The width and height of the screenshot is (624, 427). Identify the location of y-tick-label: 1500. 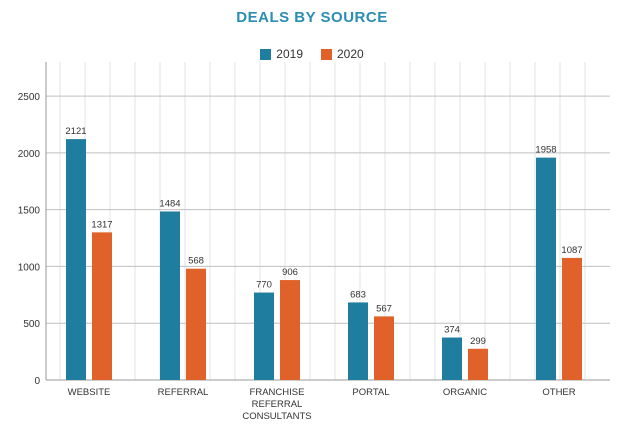
(29, 211).